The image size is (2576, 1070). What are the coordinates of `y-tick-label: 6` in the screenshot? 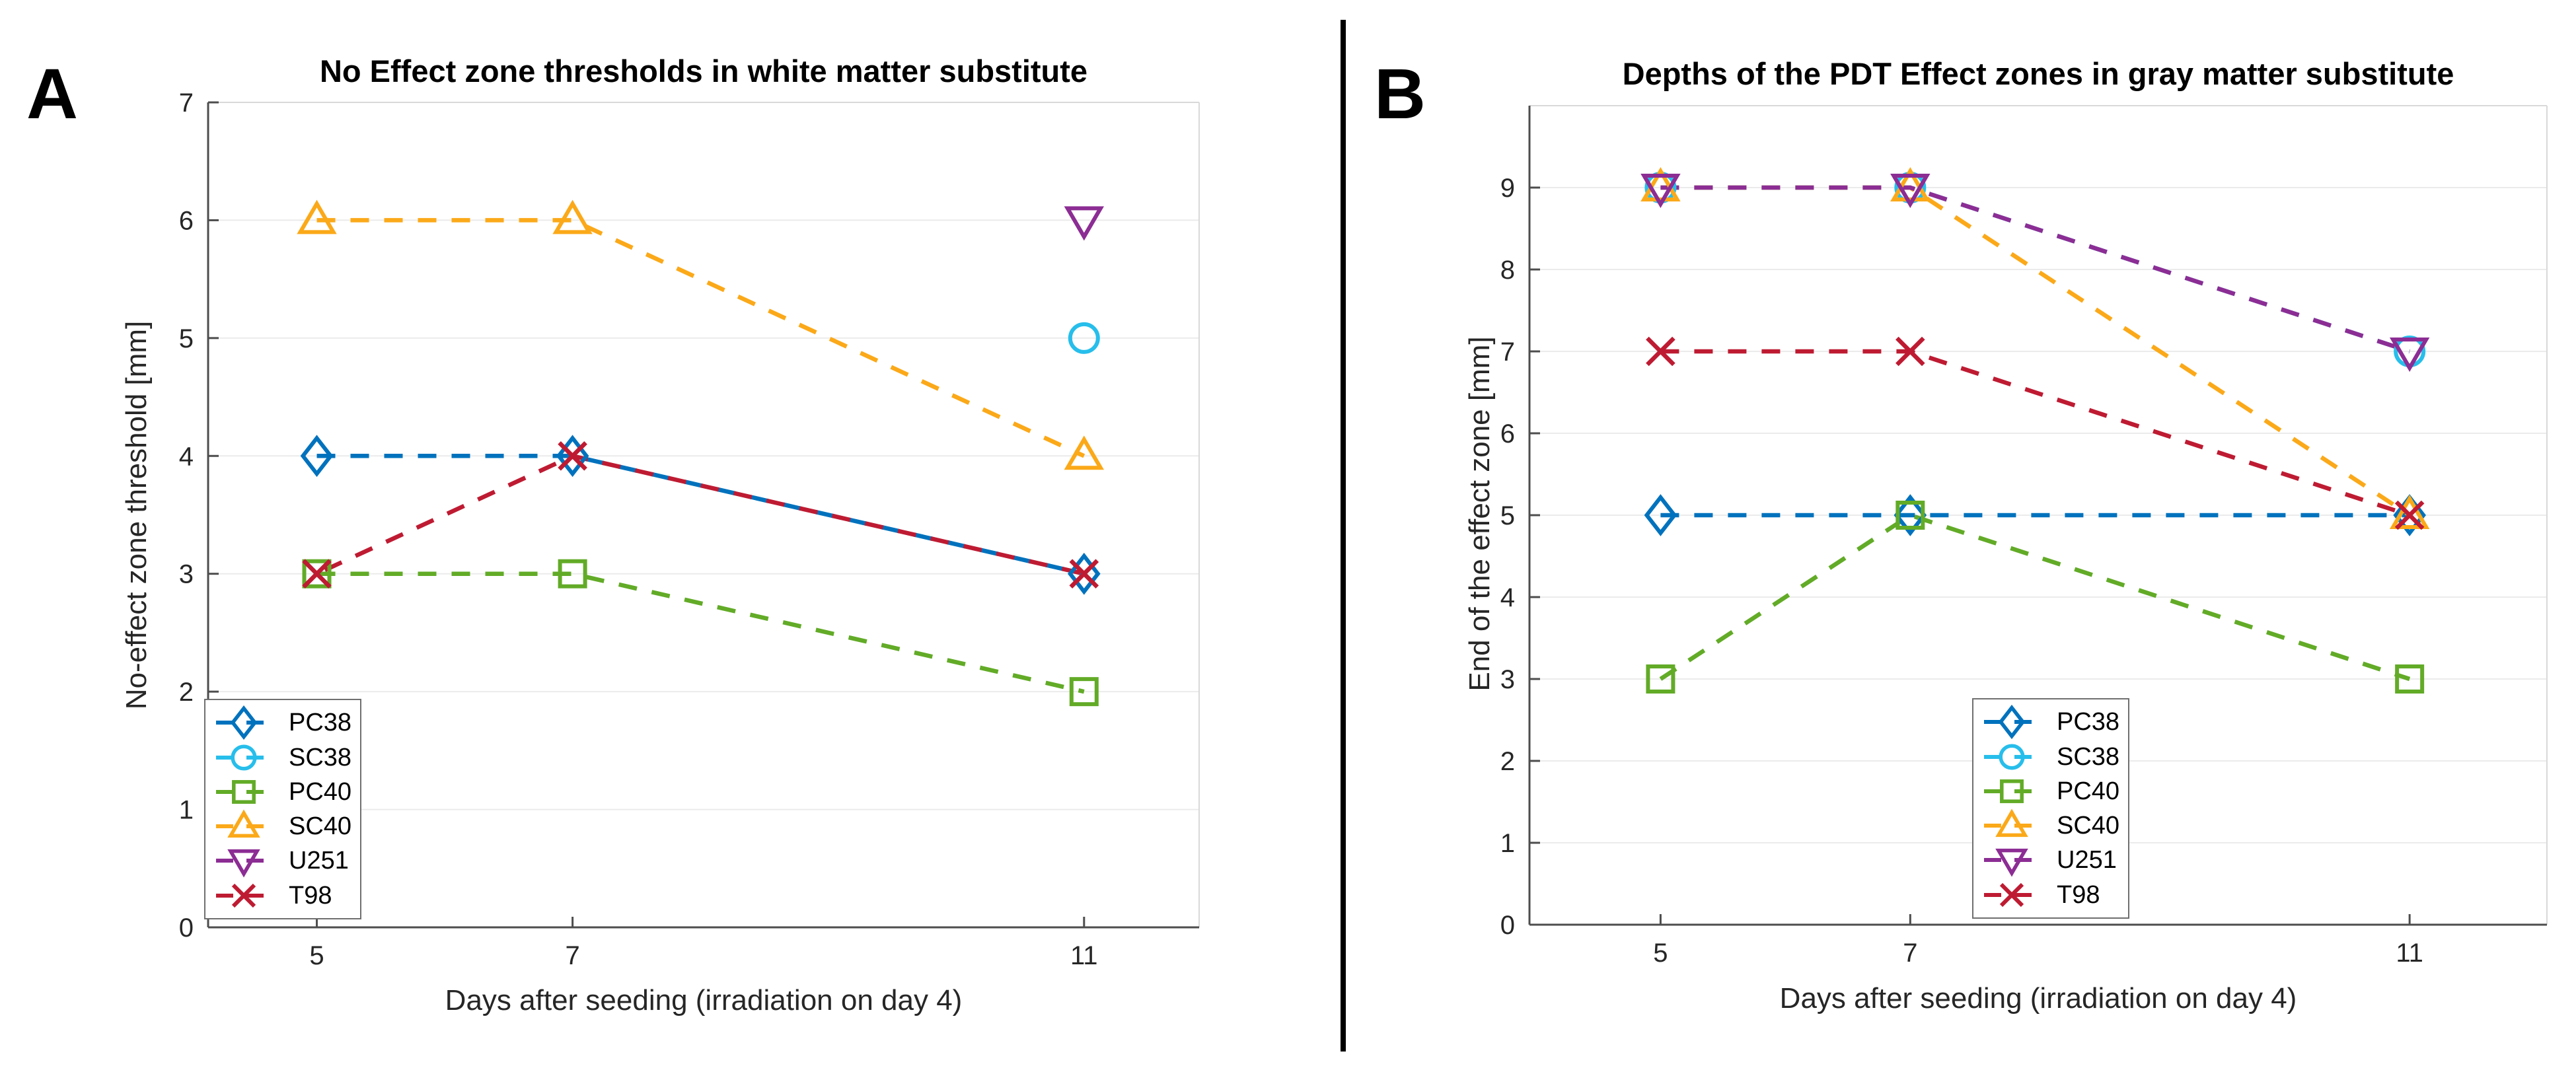 It's located at (1507, 433).